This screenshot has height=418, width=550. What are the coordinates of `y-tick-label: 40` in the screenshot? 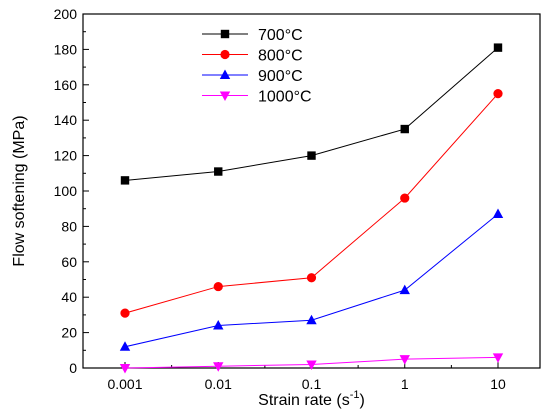 It's located at (69, 297).